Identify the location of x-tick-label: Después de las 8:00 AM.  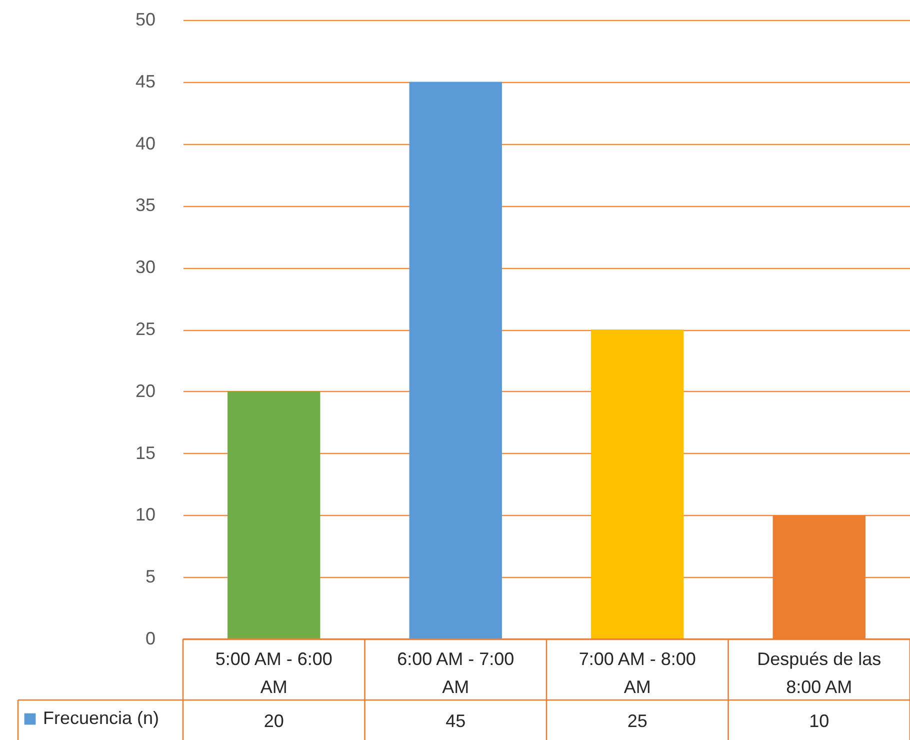
(819, 673).